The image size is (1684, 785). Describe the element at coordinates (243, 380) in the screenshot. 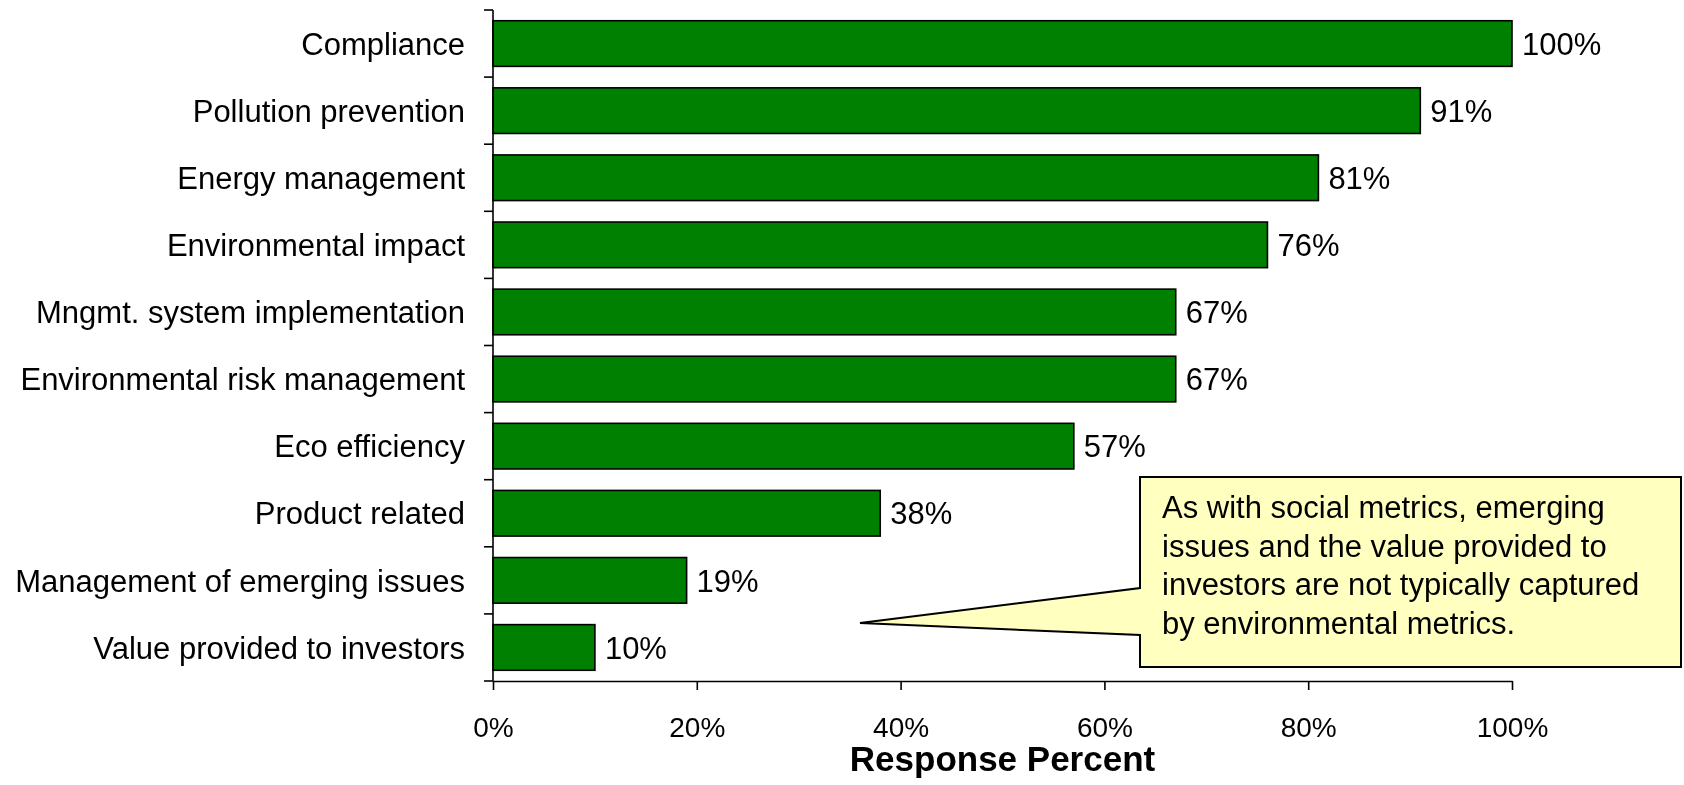

I see `y-tick-label: Environmental risk management` at that location.